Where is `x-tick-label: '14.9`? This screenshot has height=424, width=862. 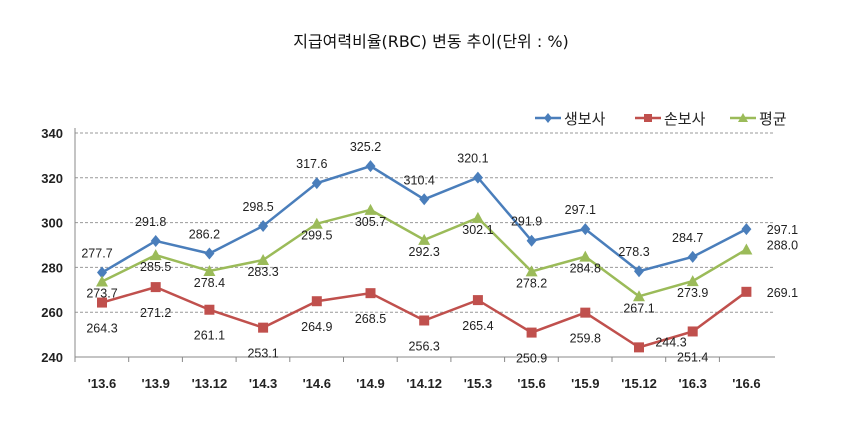
x-tick-label: '14.9 is located at coordinates (370, 383).